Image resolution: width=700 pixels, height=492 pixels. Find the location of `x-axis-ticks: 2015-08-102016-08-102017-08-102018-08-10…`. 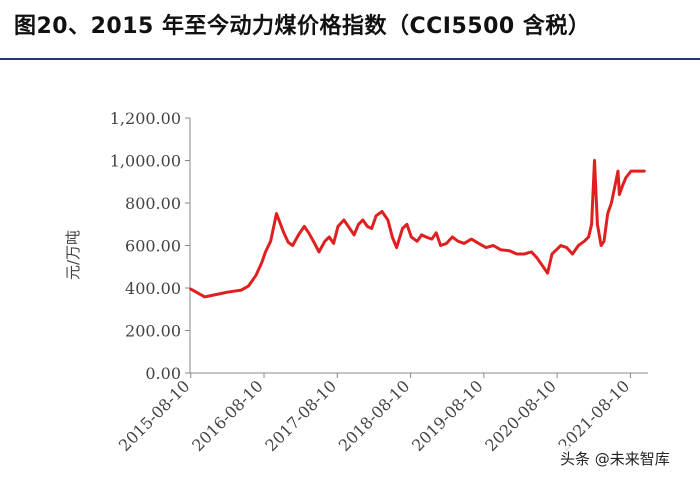

x-axis-ticks: 2015-08-102016-08-102017-08-102018-08-10… is located at coordinates (374, 414).